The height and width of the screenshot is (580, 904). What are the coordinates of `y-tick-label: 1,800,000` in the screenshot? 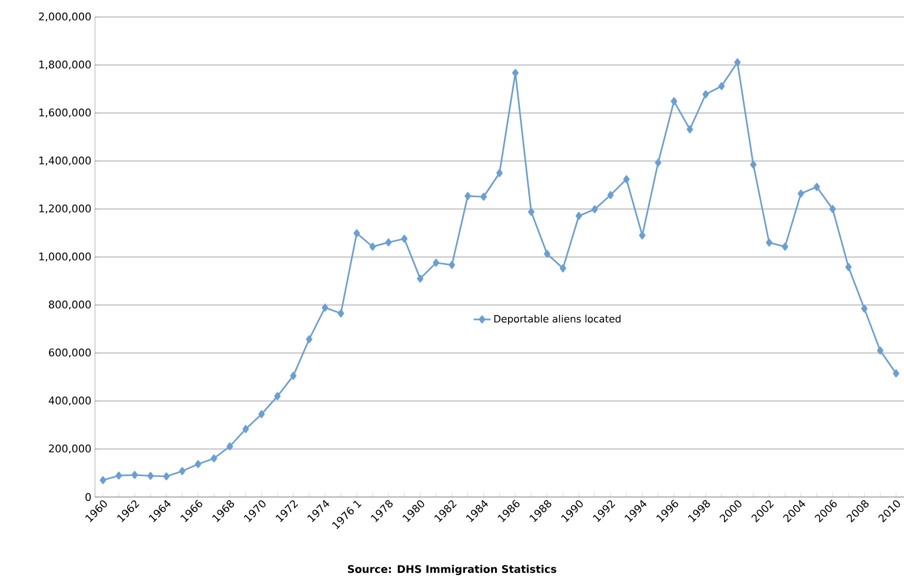 It's located at (65, 65).